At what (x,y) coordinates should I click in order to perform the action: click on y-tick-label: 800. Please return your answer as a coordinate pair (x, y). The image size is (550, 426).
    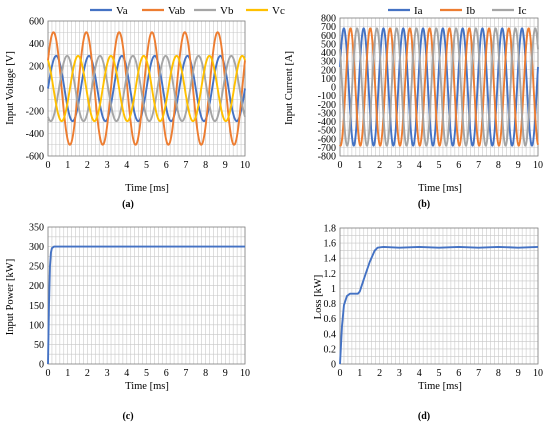
    Looking at the image, I should click on (328, 19).